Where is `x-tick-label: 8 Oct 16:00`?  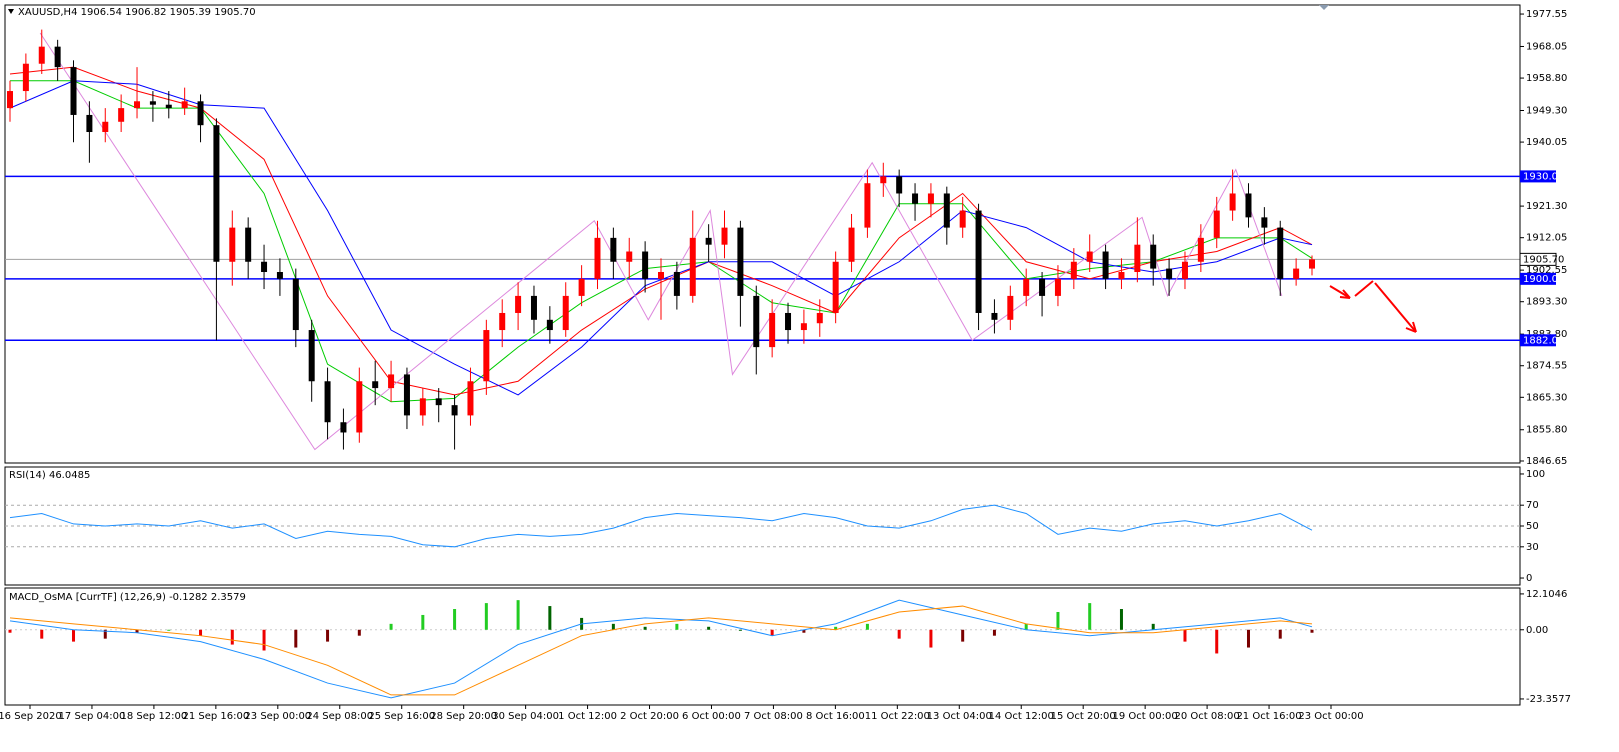
x-tick-label: 8 Oct 16:00 is located at coordinates (835, 716).